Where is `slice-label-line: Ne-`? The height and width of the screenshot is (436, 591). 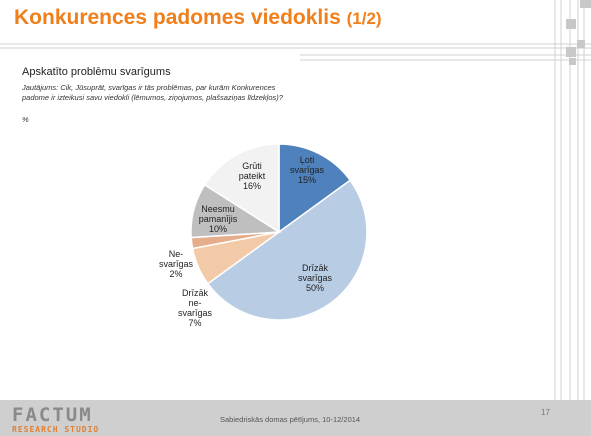
slice-label-line: Ne- is located at coordinates (176, 254).